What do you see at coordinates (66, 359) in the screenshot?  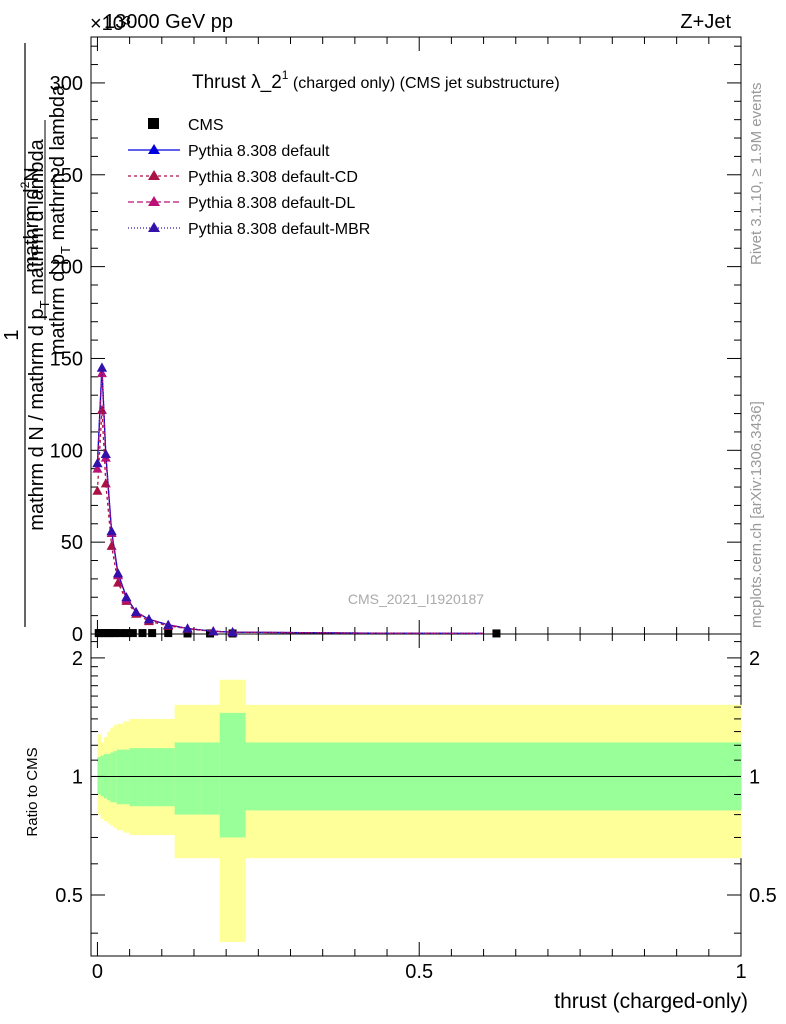 I see `y-tick-label: 150` at bounding box center [66, 359].